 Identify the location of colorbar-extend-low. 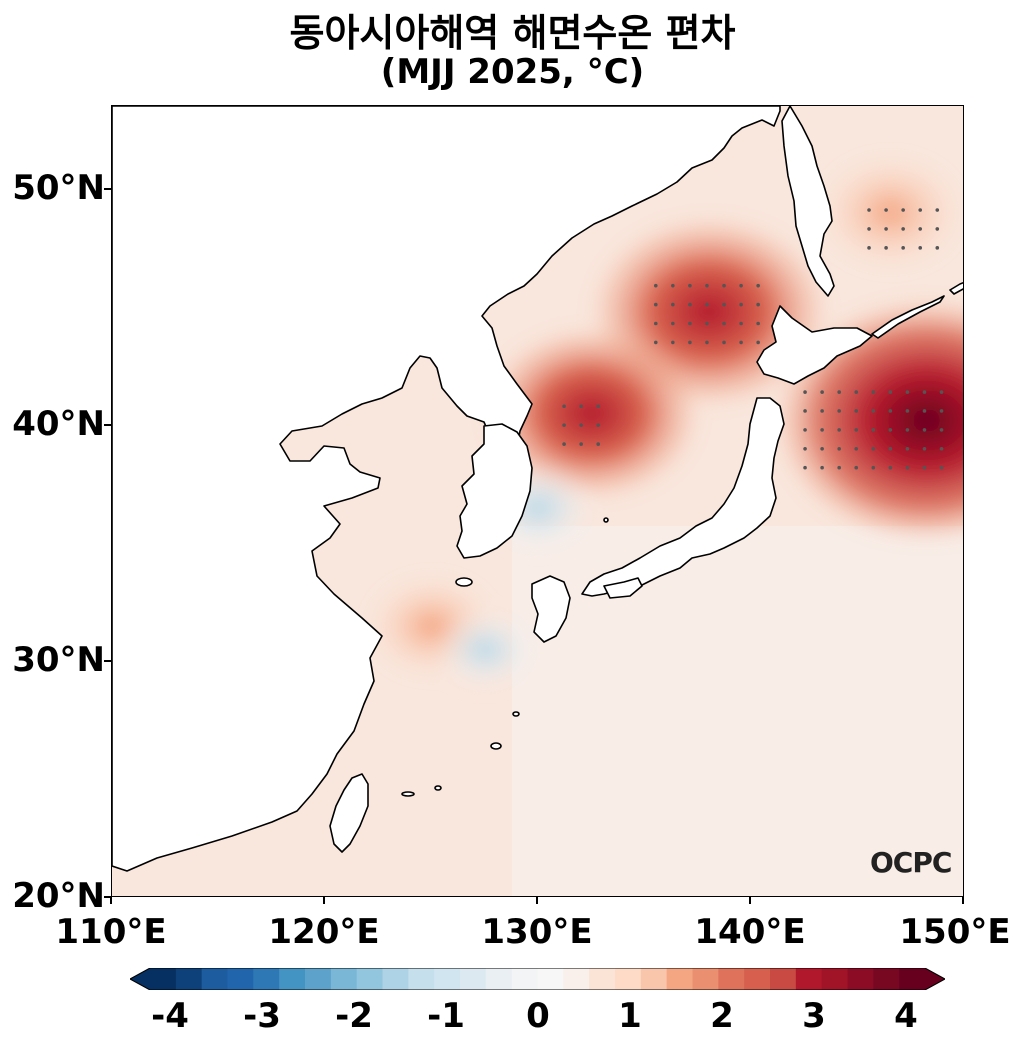
(140, 979).